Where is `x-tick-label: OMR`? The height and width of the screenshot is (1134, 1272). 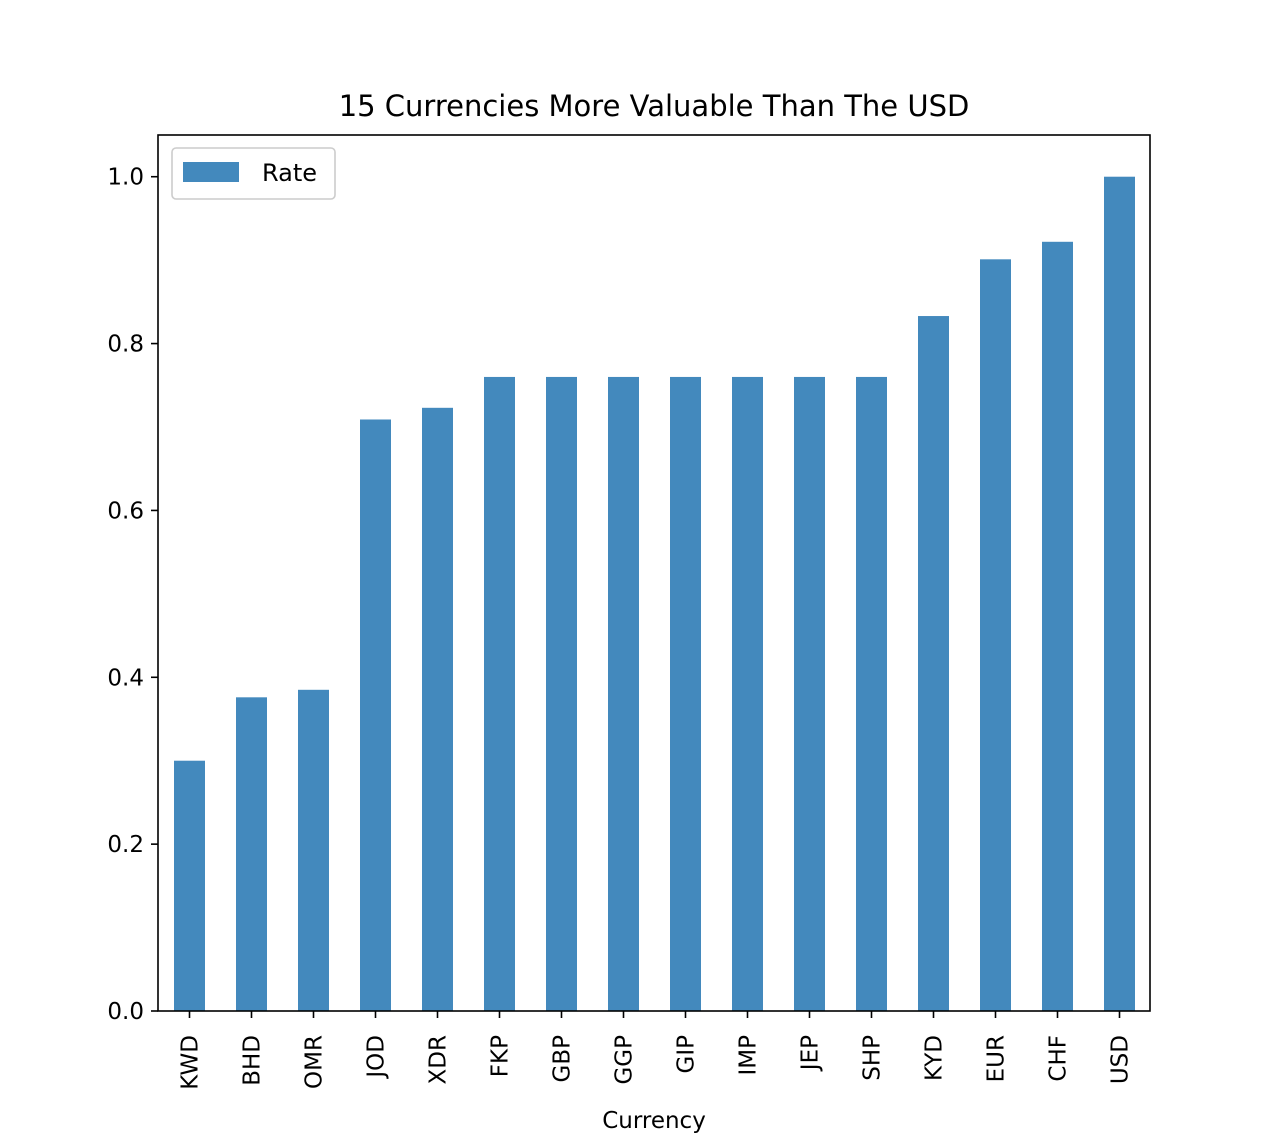
x-tick-label: OMR is located at coordinates (315, 1062).